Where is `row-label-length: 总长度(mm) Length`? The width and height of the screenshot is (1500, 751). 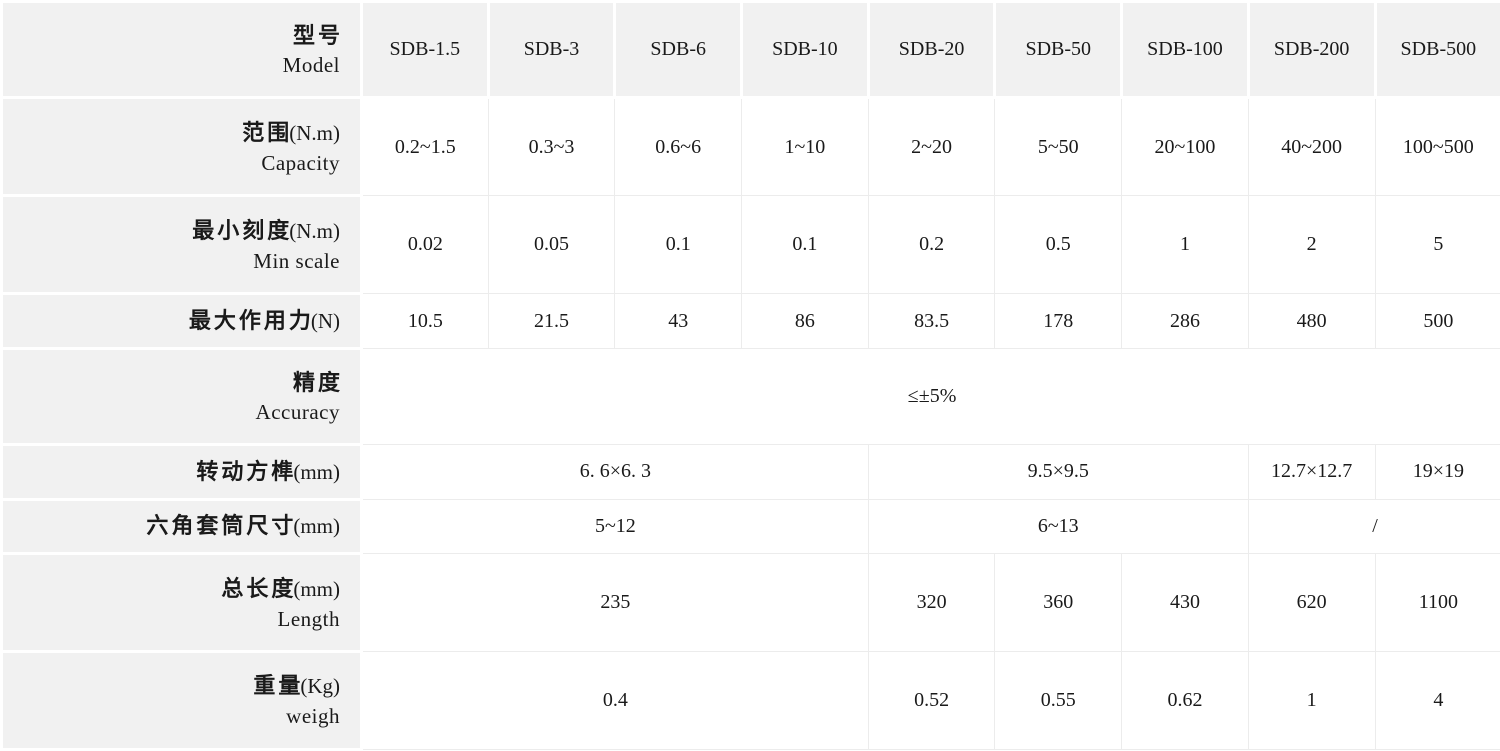 row-label-length: 总长度(mm) Length is located at coordinates (181, 602).